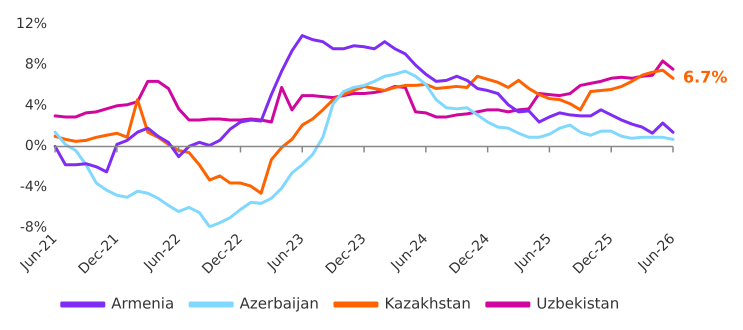  I want to click on legend-label: Armenia, so click(142, 303).